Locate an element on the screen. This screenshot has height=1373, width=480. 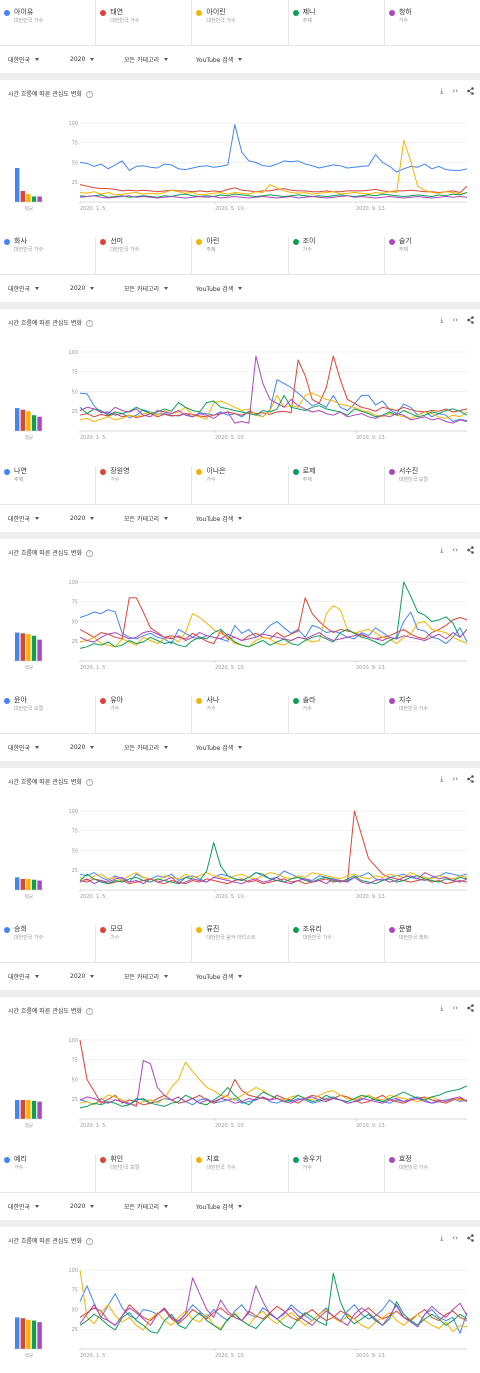
search-term-4: 조이 가수 is located at coordinates (337, 251).